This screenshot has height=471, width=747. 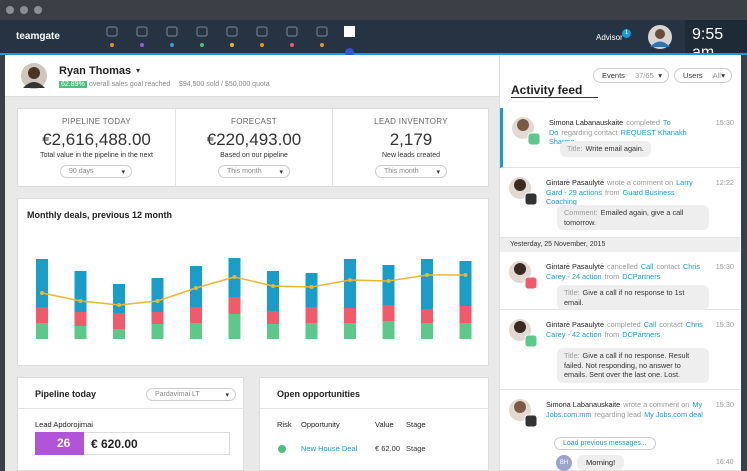 I want to click on notification-badge: 1, so click(x=626, y=33).